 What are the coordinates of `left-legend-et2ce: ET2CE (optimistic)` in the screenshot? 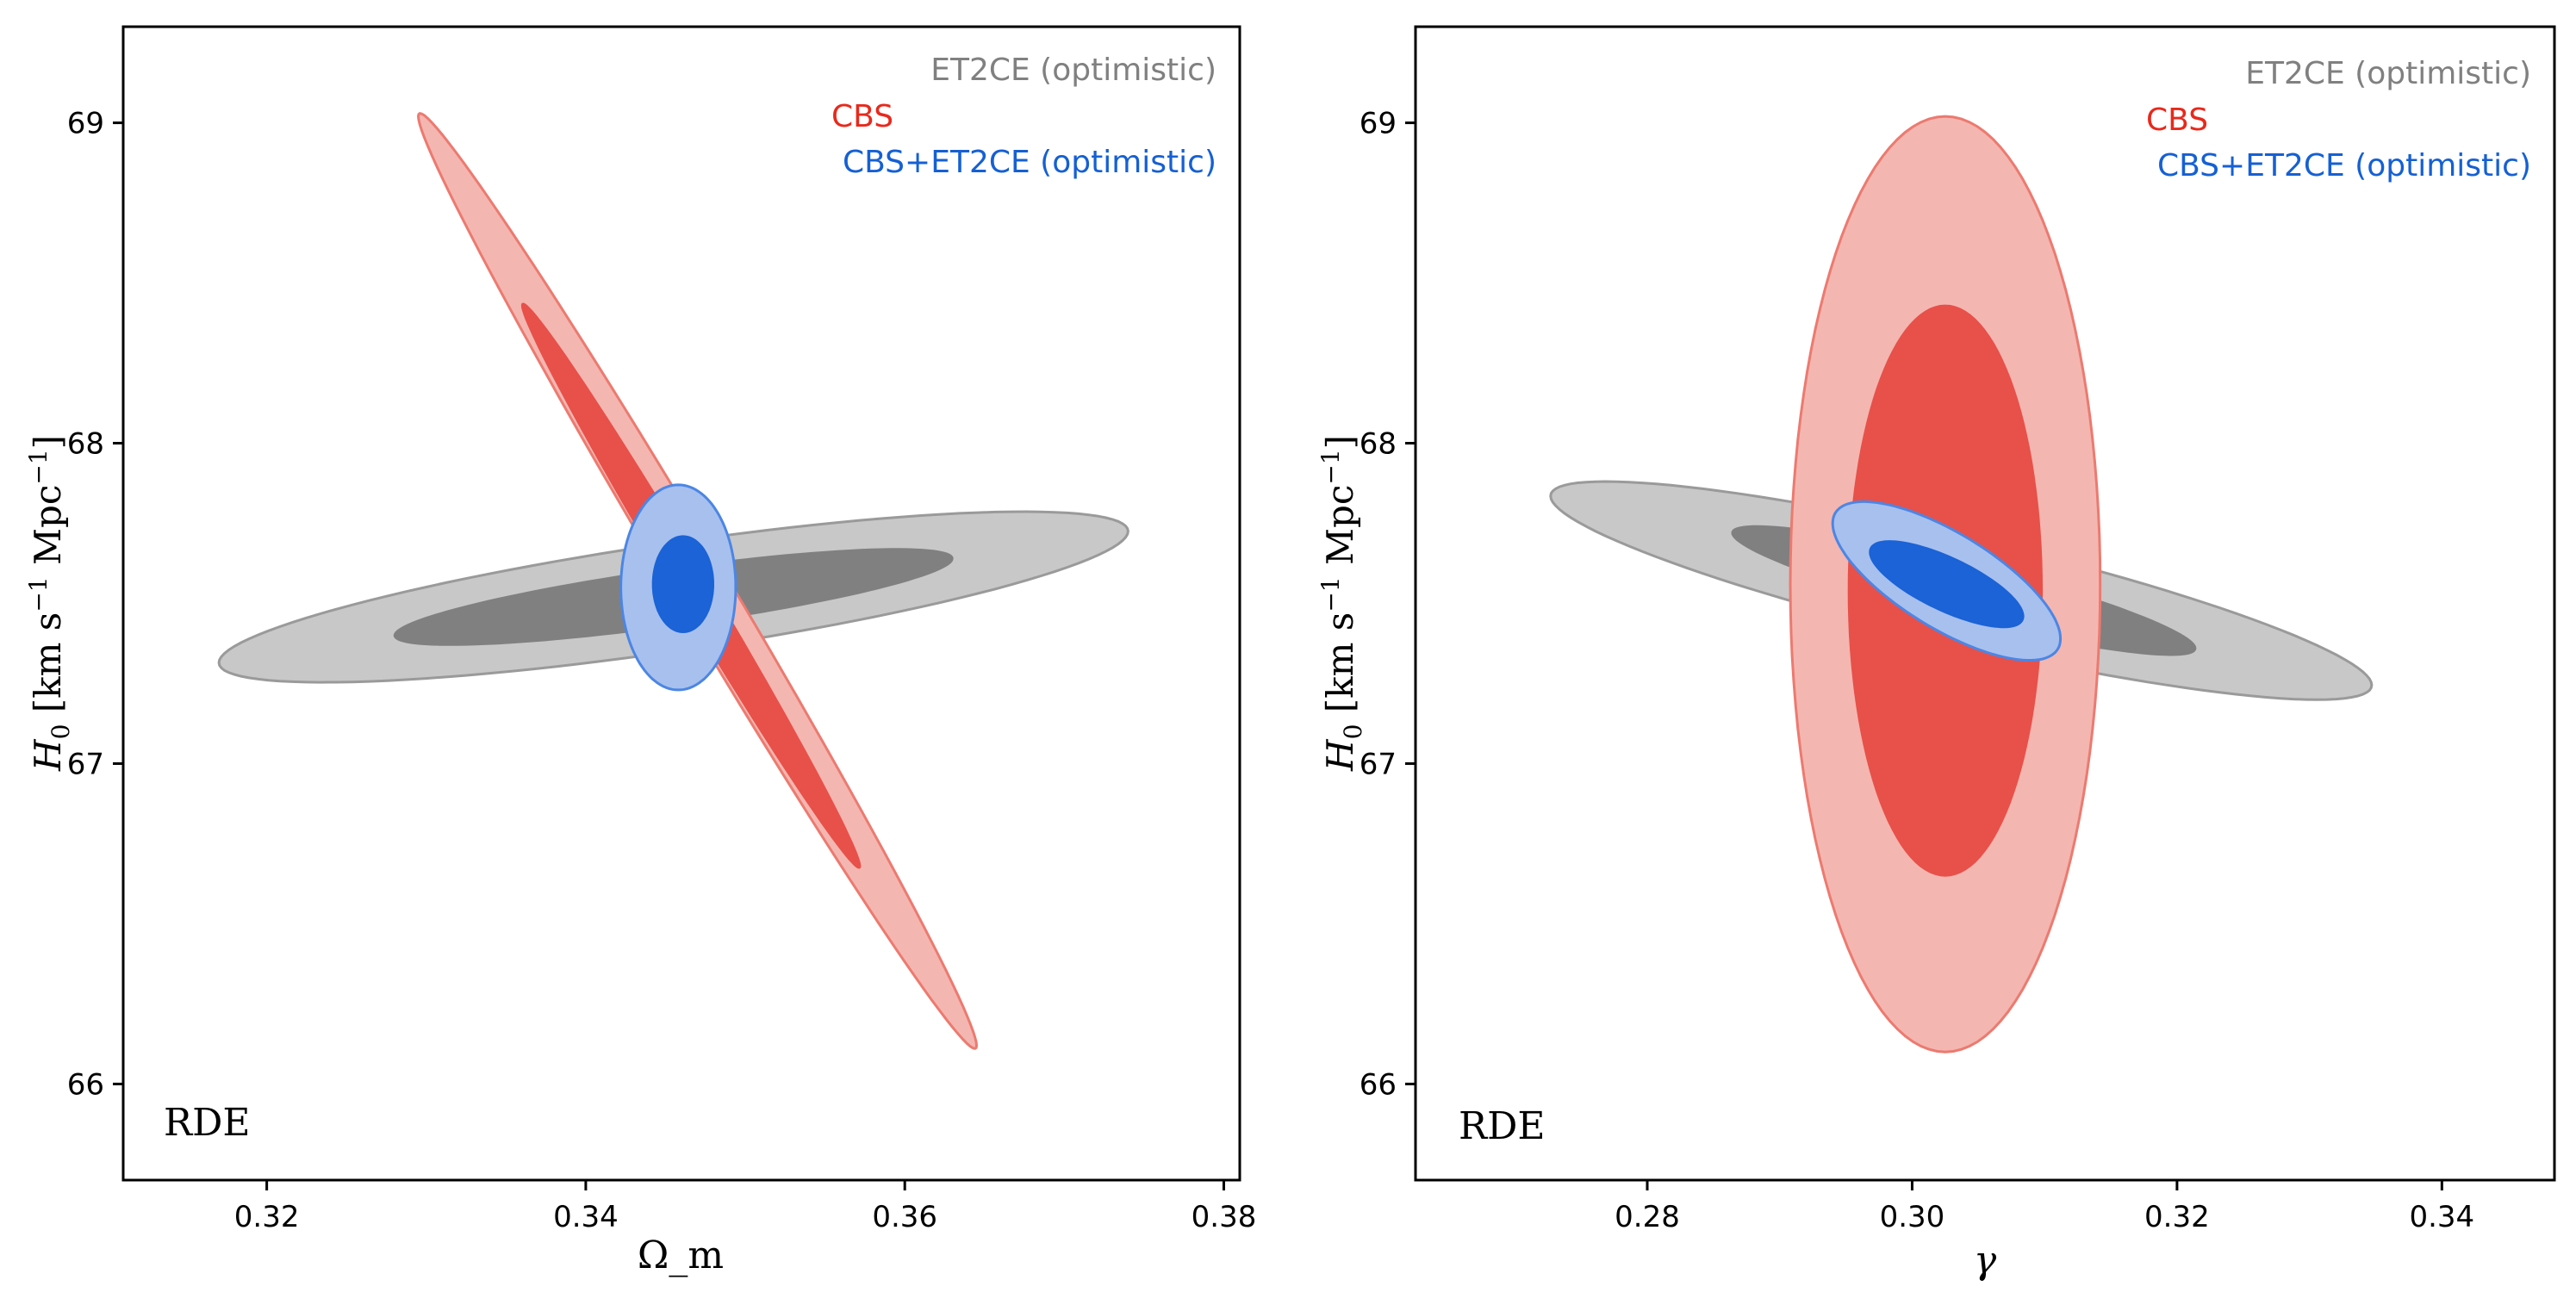 It's located at (1073, 70).